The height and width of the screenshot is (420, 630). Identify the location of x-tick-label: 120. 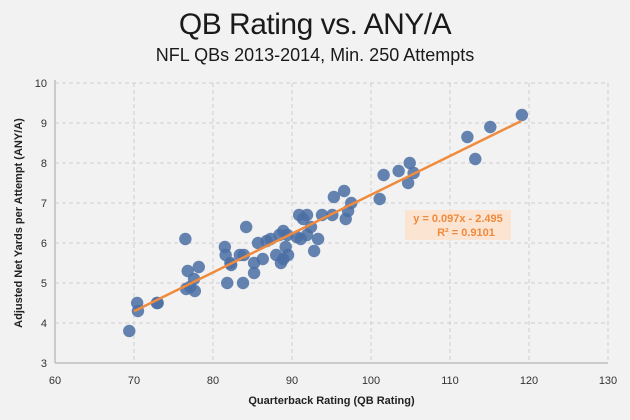
(529, 381).